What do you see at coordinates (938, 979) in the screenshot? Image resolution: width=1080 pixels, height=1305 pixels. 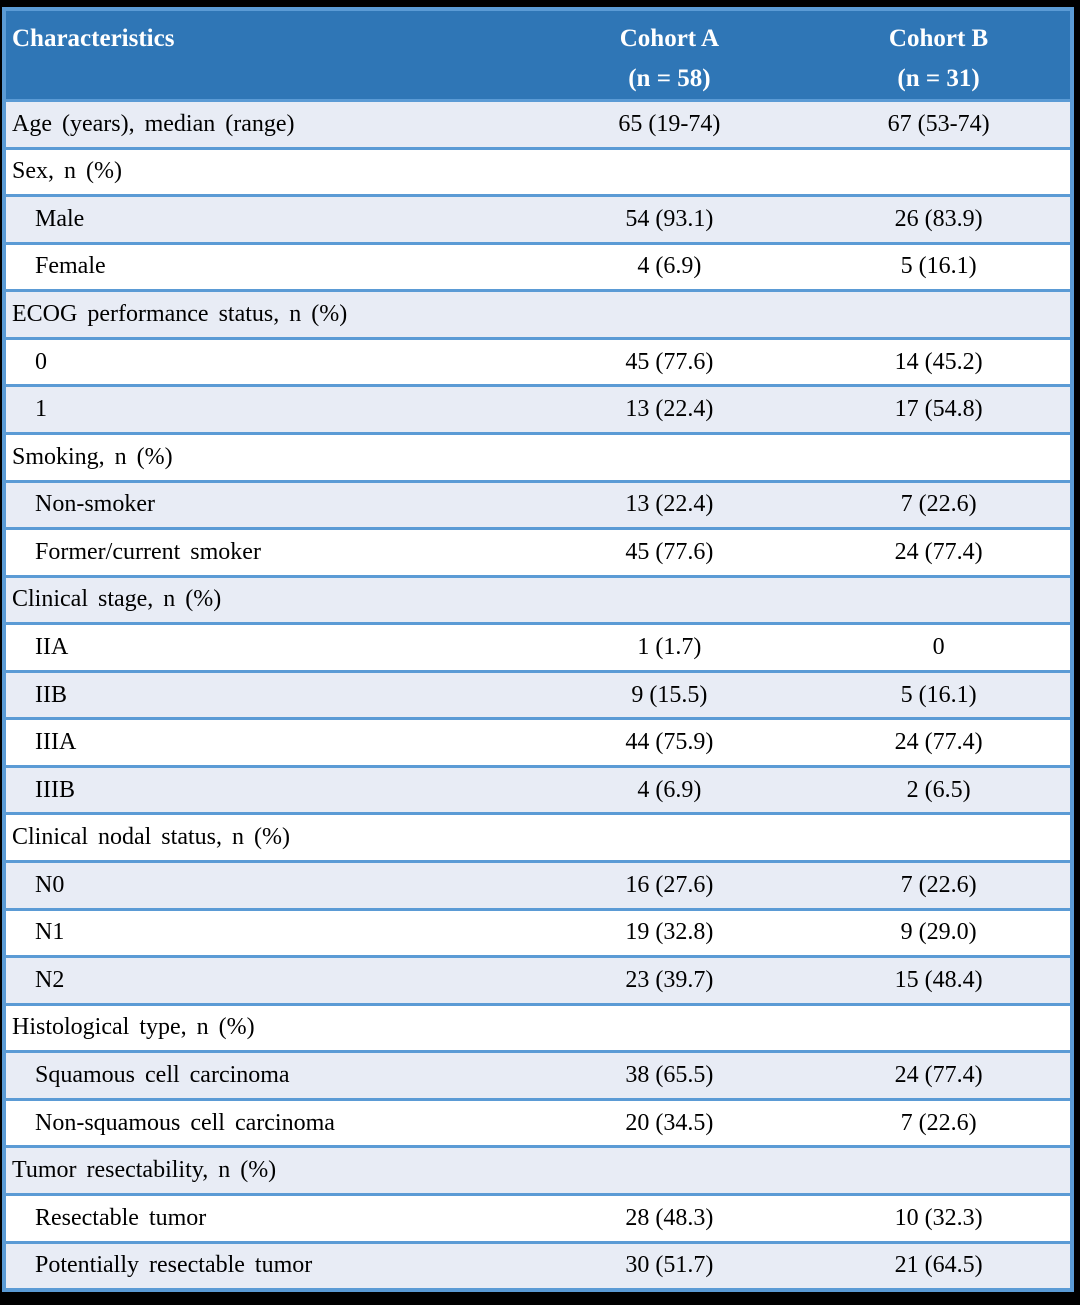 I see `cohort-b-value: 15 (48.4)` at bounding box center [938, 979].